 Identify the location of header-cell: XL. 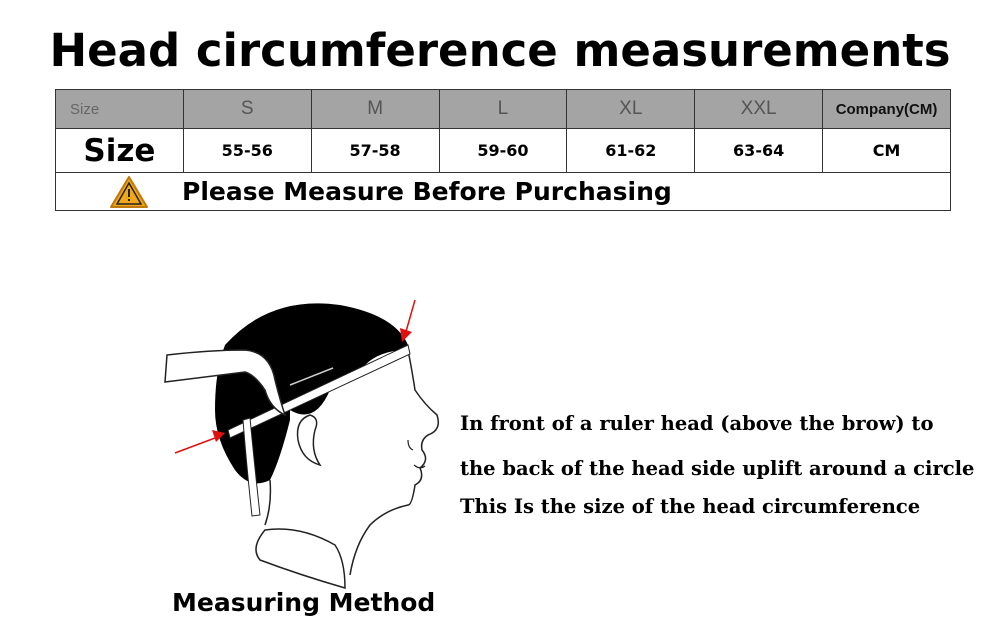
(631, 109).